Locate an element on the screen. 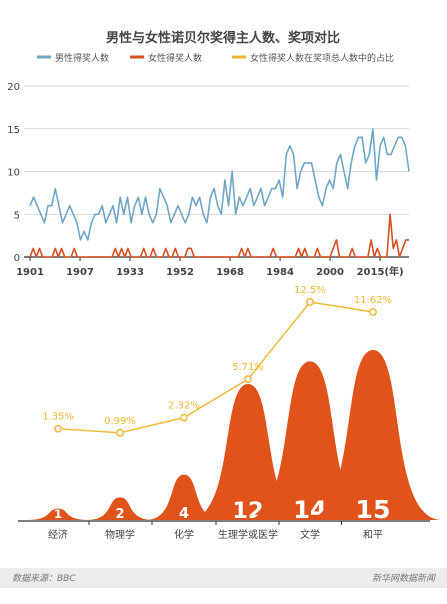  source-note: 数据来源：BBC is located at coordinates (44, 579).